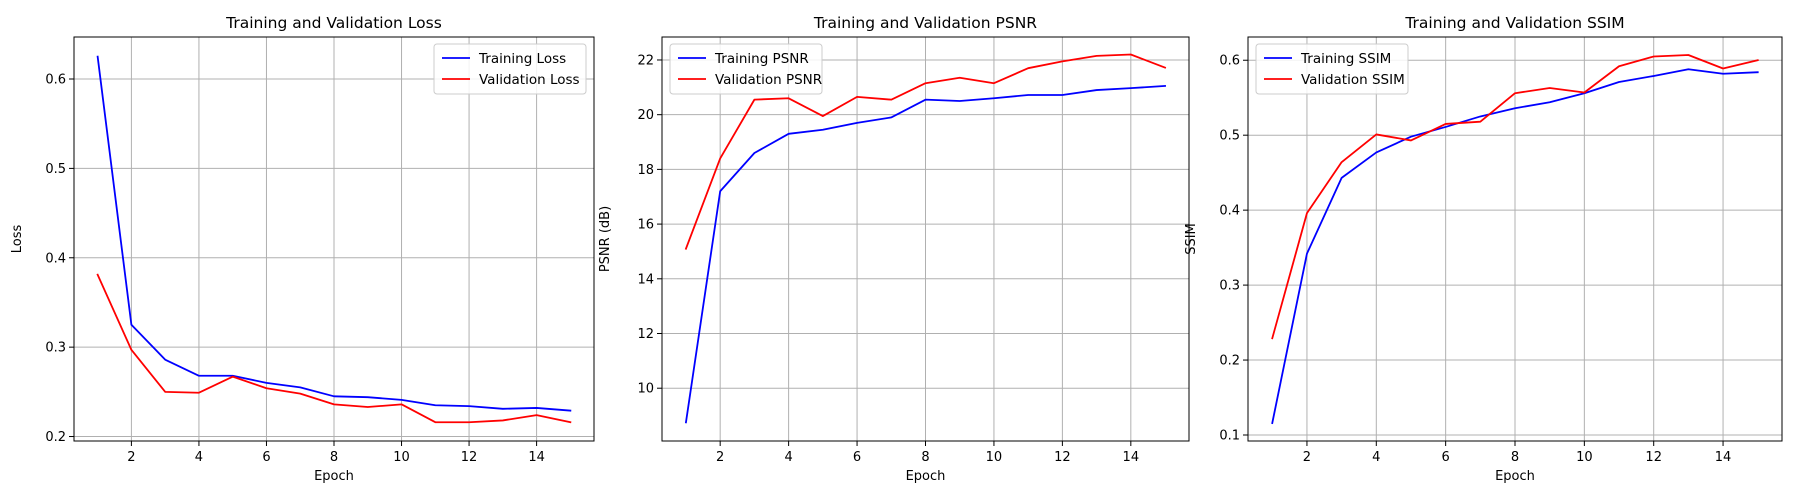 The width and height of the screenshot is (1800, 500). I want to click on legend-label: Validation PSNR, so click(768, 80).